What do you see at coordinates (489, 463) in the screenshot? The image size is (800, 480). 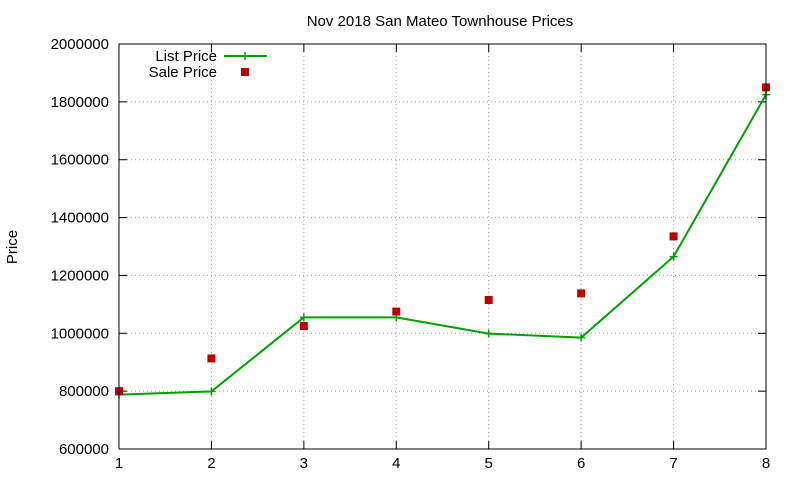 I see `x-tick-label: 5` at bounding box center [489, 463].